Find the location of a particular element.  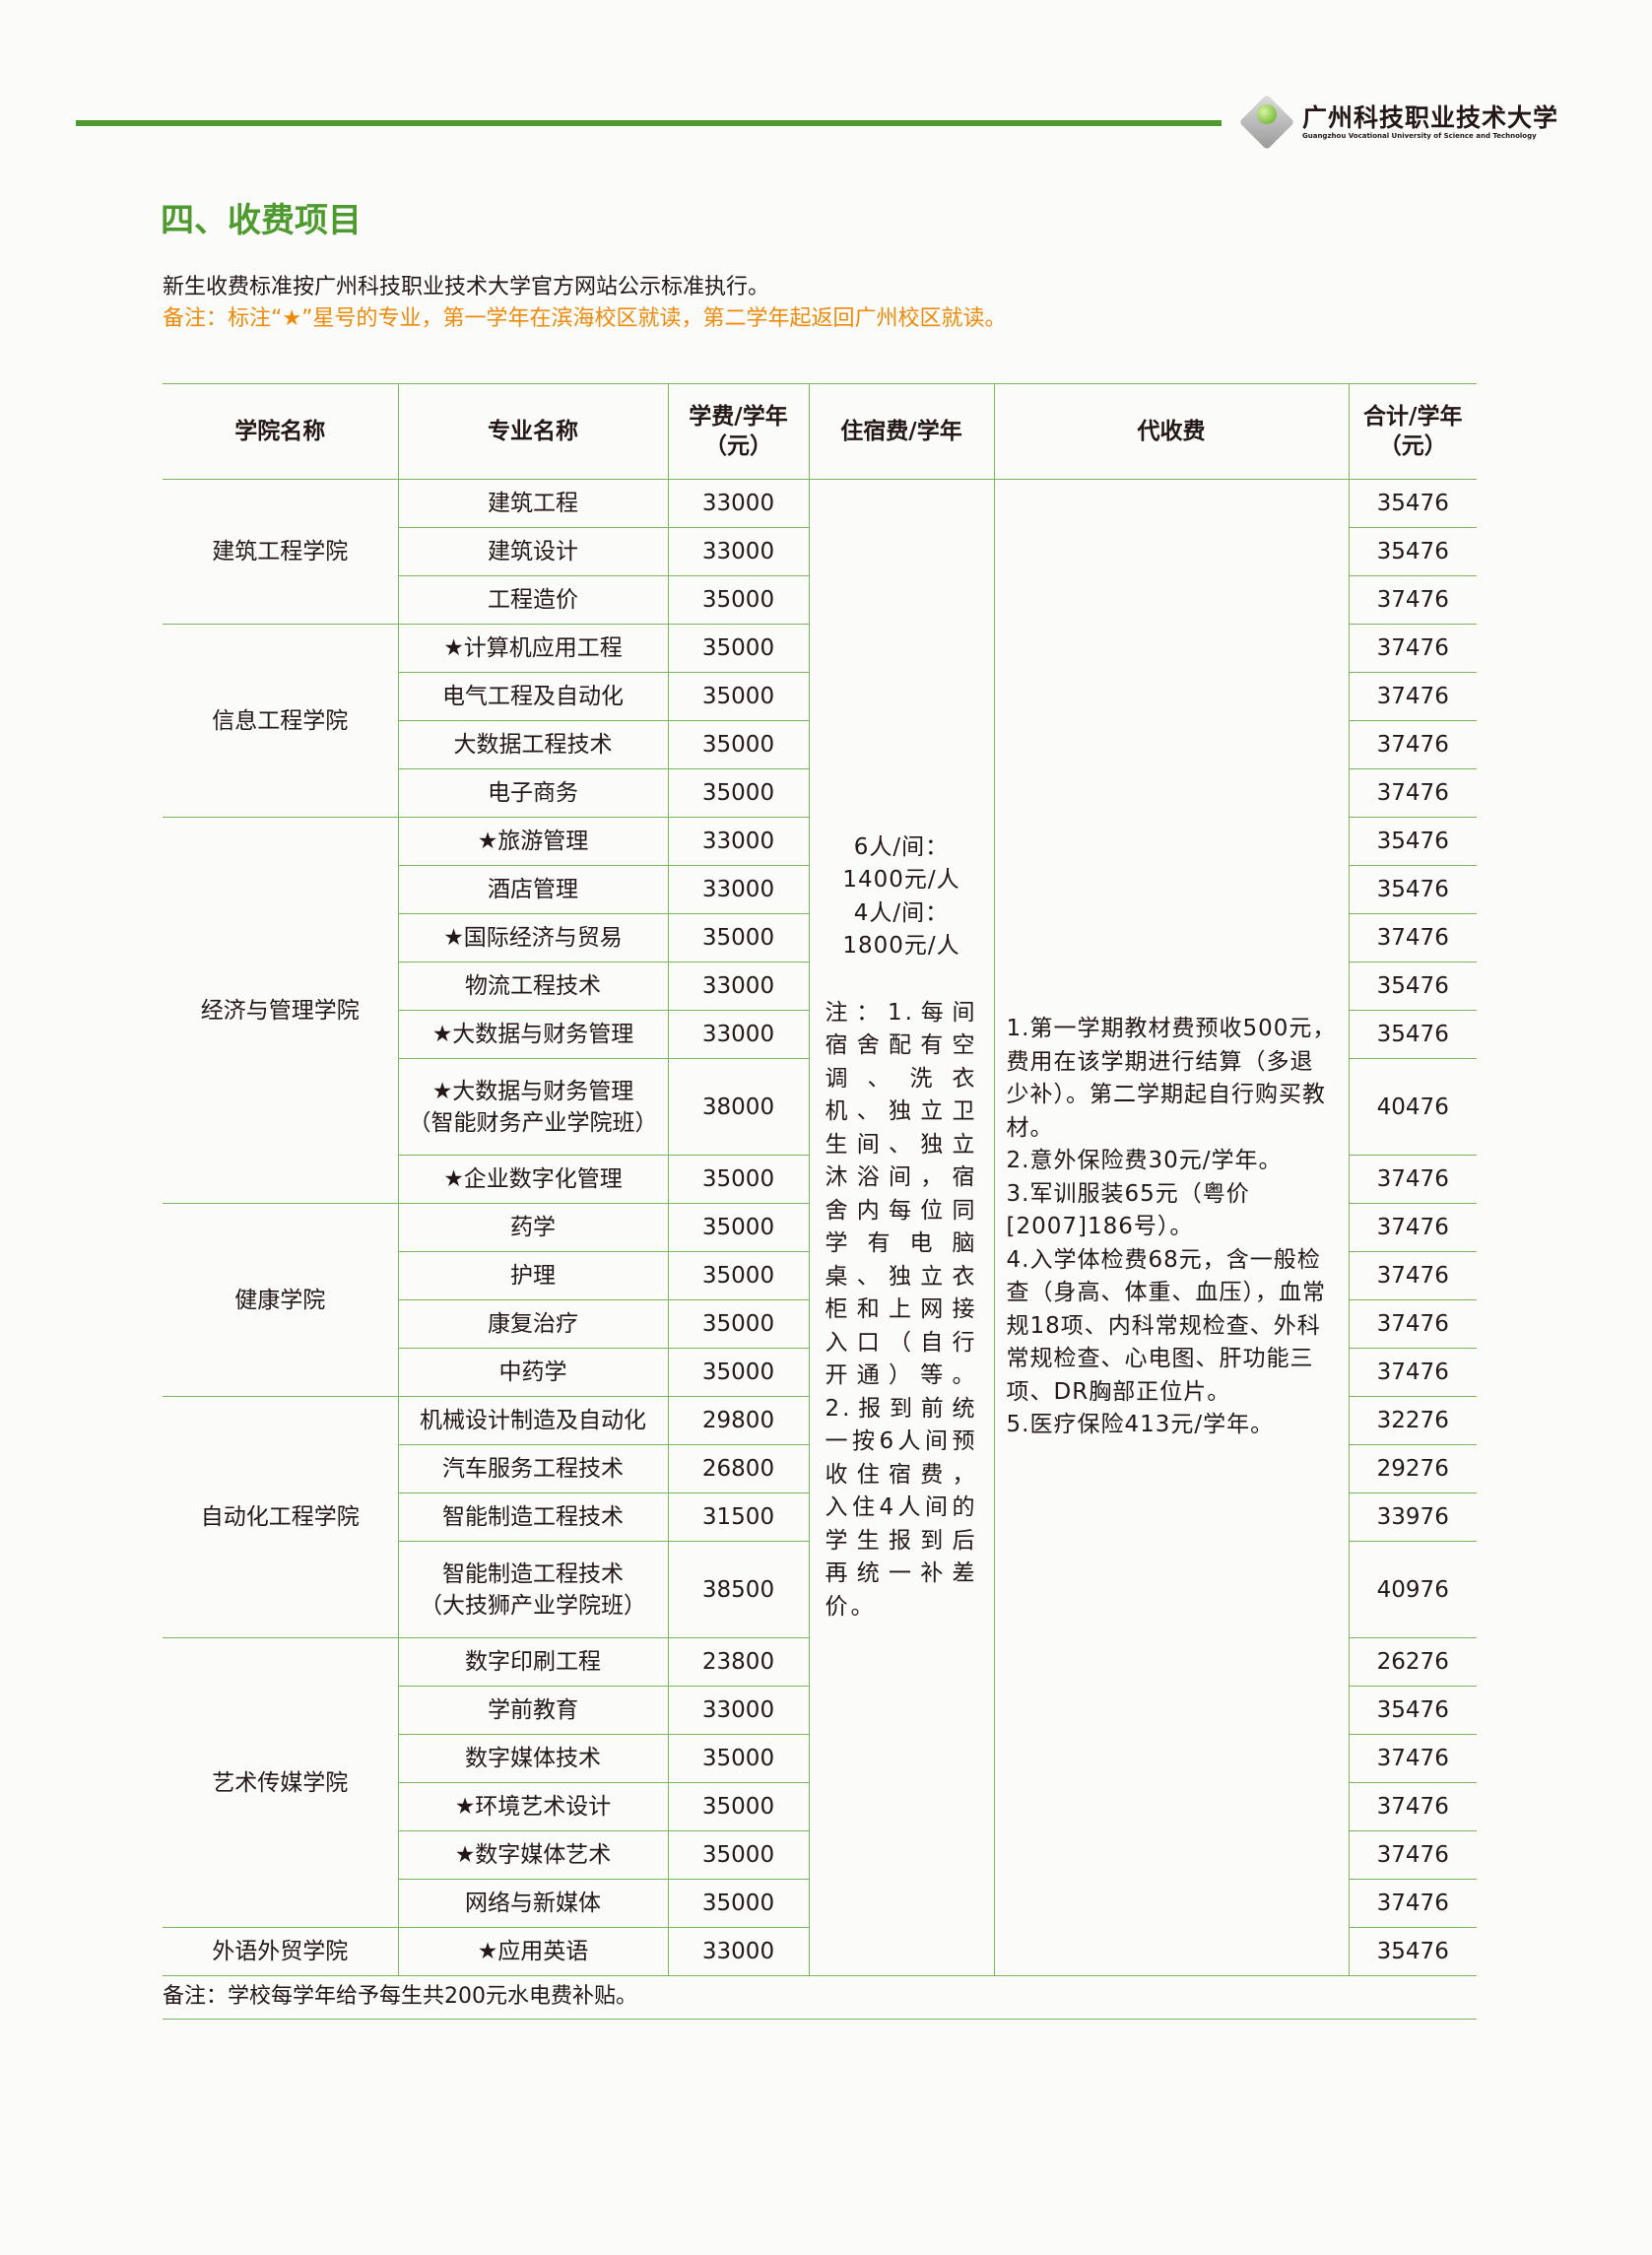

major-name: ★企业数字化管理 is located at coordinates (533, 1179).